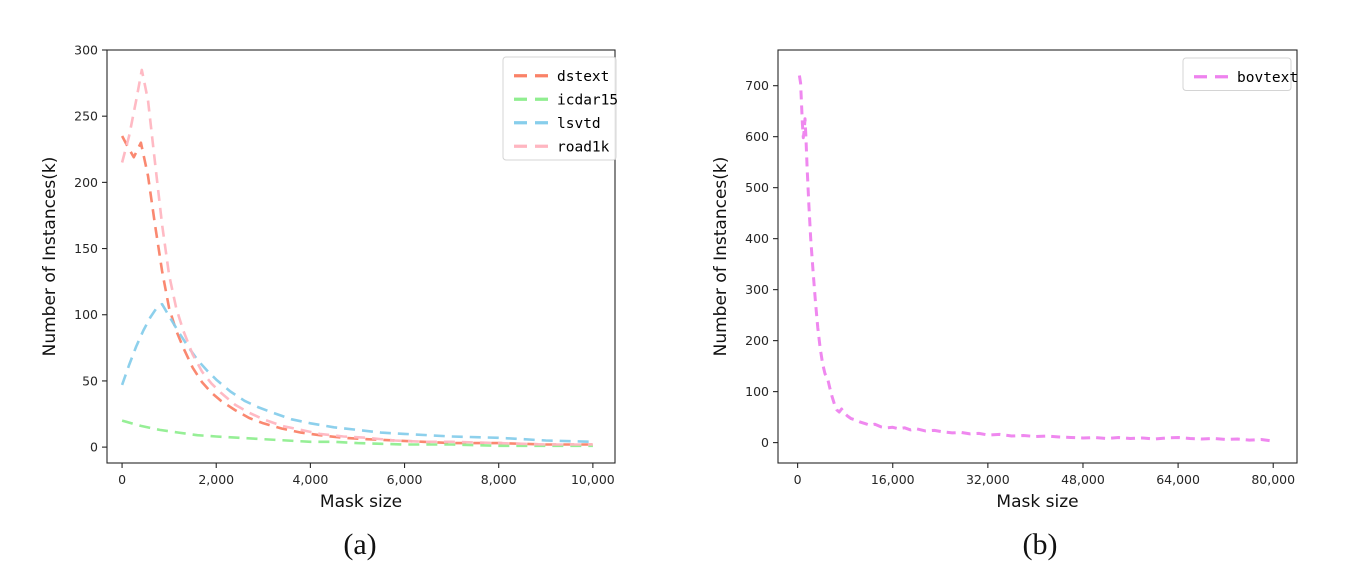 This screenshot has height=588, width=1357. Describe the element at coordinates (721, 257) in the screenshot. I see `y-axis-label-b: Number of Instances(k)` at that location.